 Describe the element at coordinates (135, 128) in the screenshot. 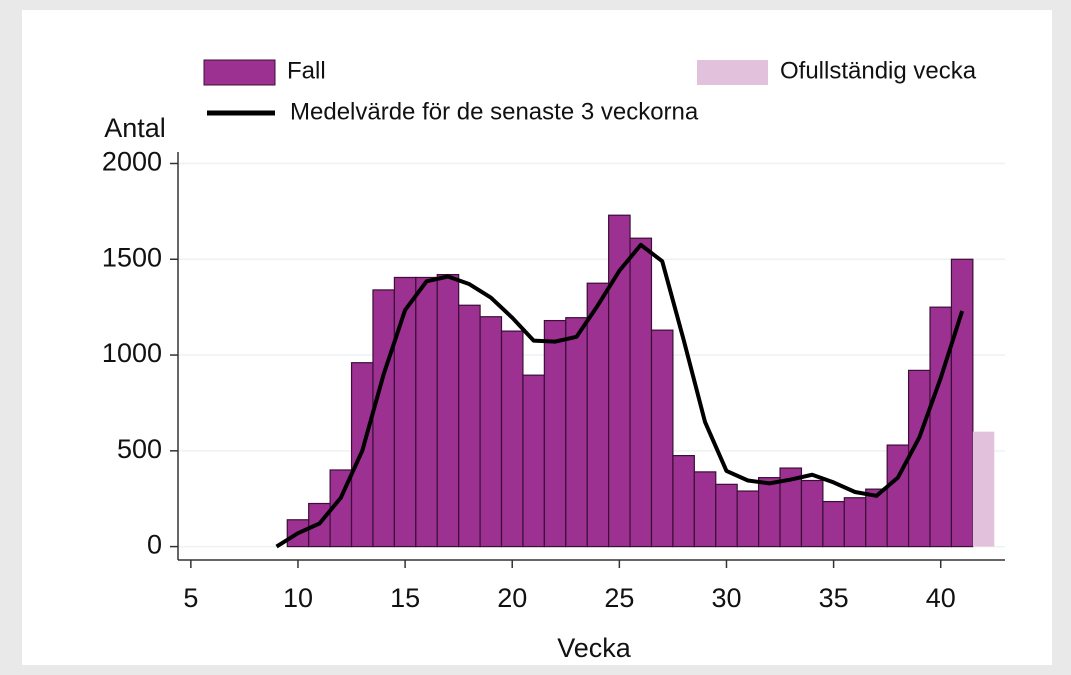

I see `y-axis-label: Antal` at that location.